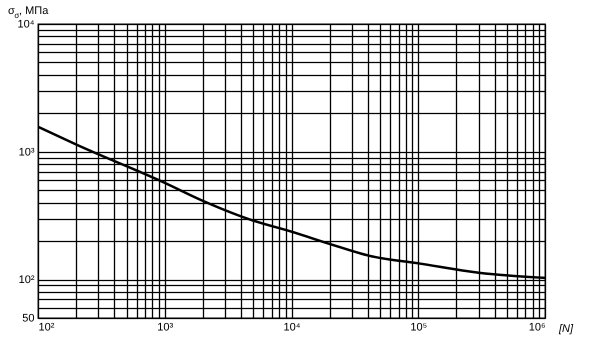 The image size is (589, 339). Describe the element at coordinates (28, 318) in the screenshot. I see `y-tick-label: 50` at that location.